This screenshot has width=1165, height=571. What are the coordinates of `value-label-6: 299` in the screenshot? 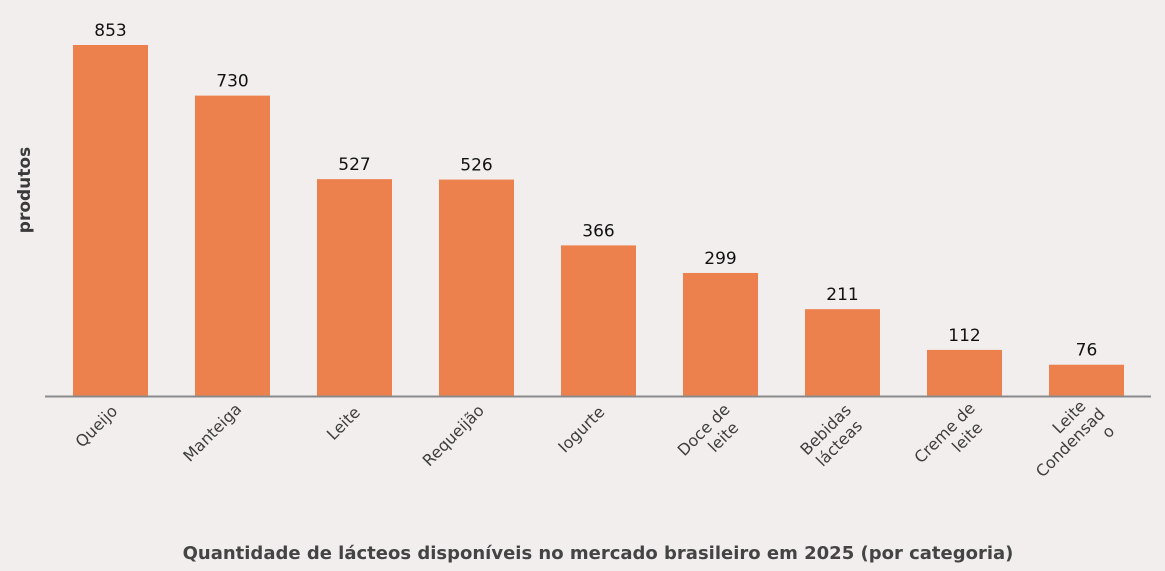 It's located at (720, 259).